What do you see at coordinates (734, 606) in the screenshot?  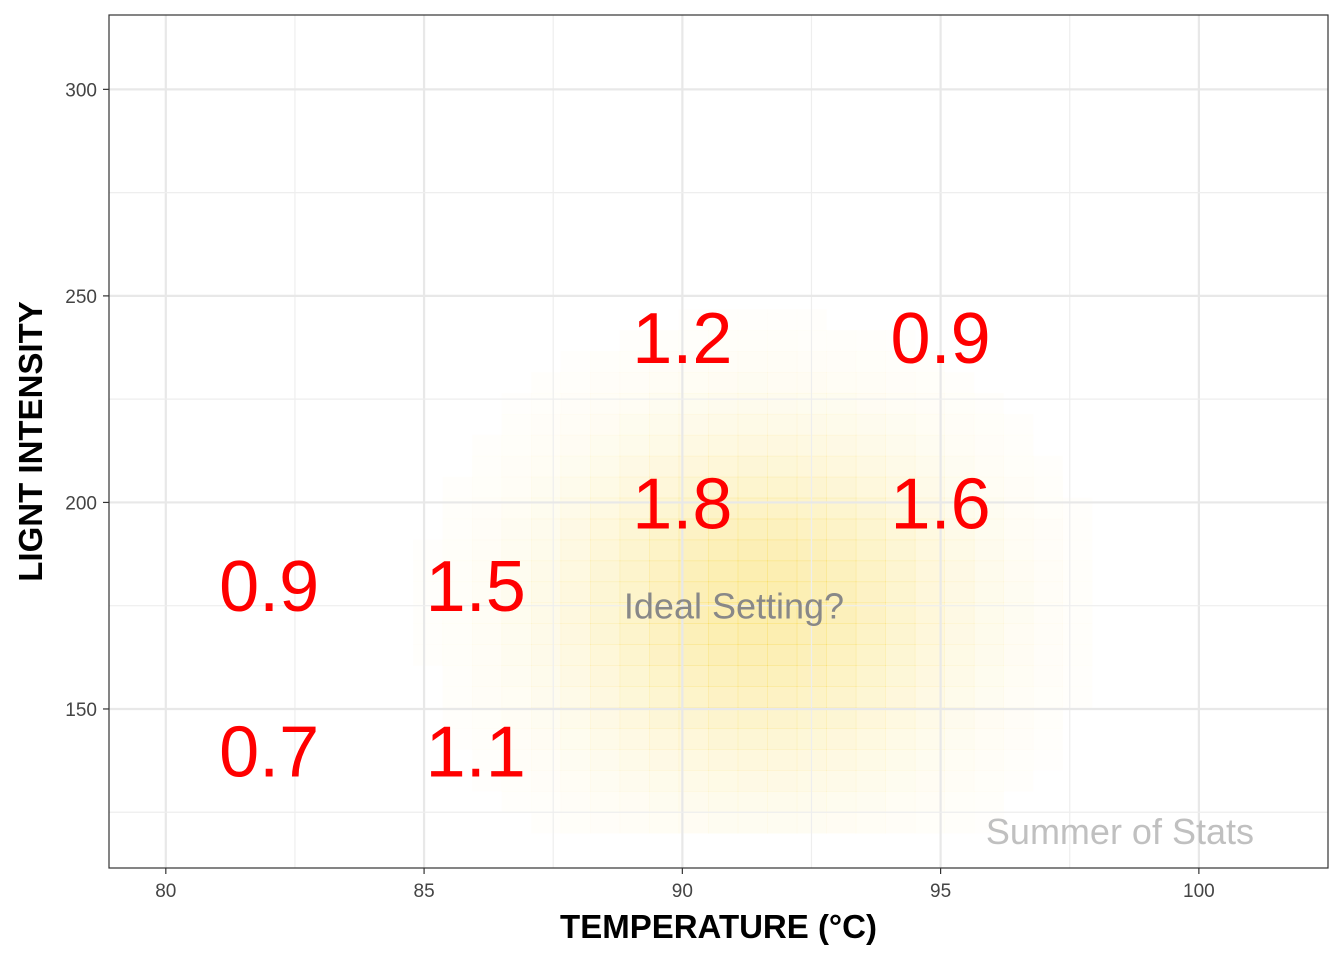 I see `annotations: Ideal Setting?` at bounding box center [734, 606].